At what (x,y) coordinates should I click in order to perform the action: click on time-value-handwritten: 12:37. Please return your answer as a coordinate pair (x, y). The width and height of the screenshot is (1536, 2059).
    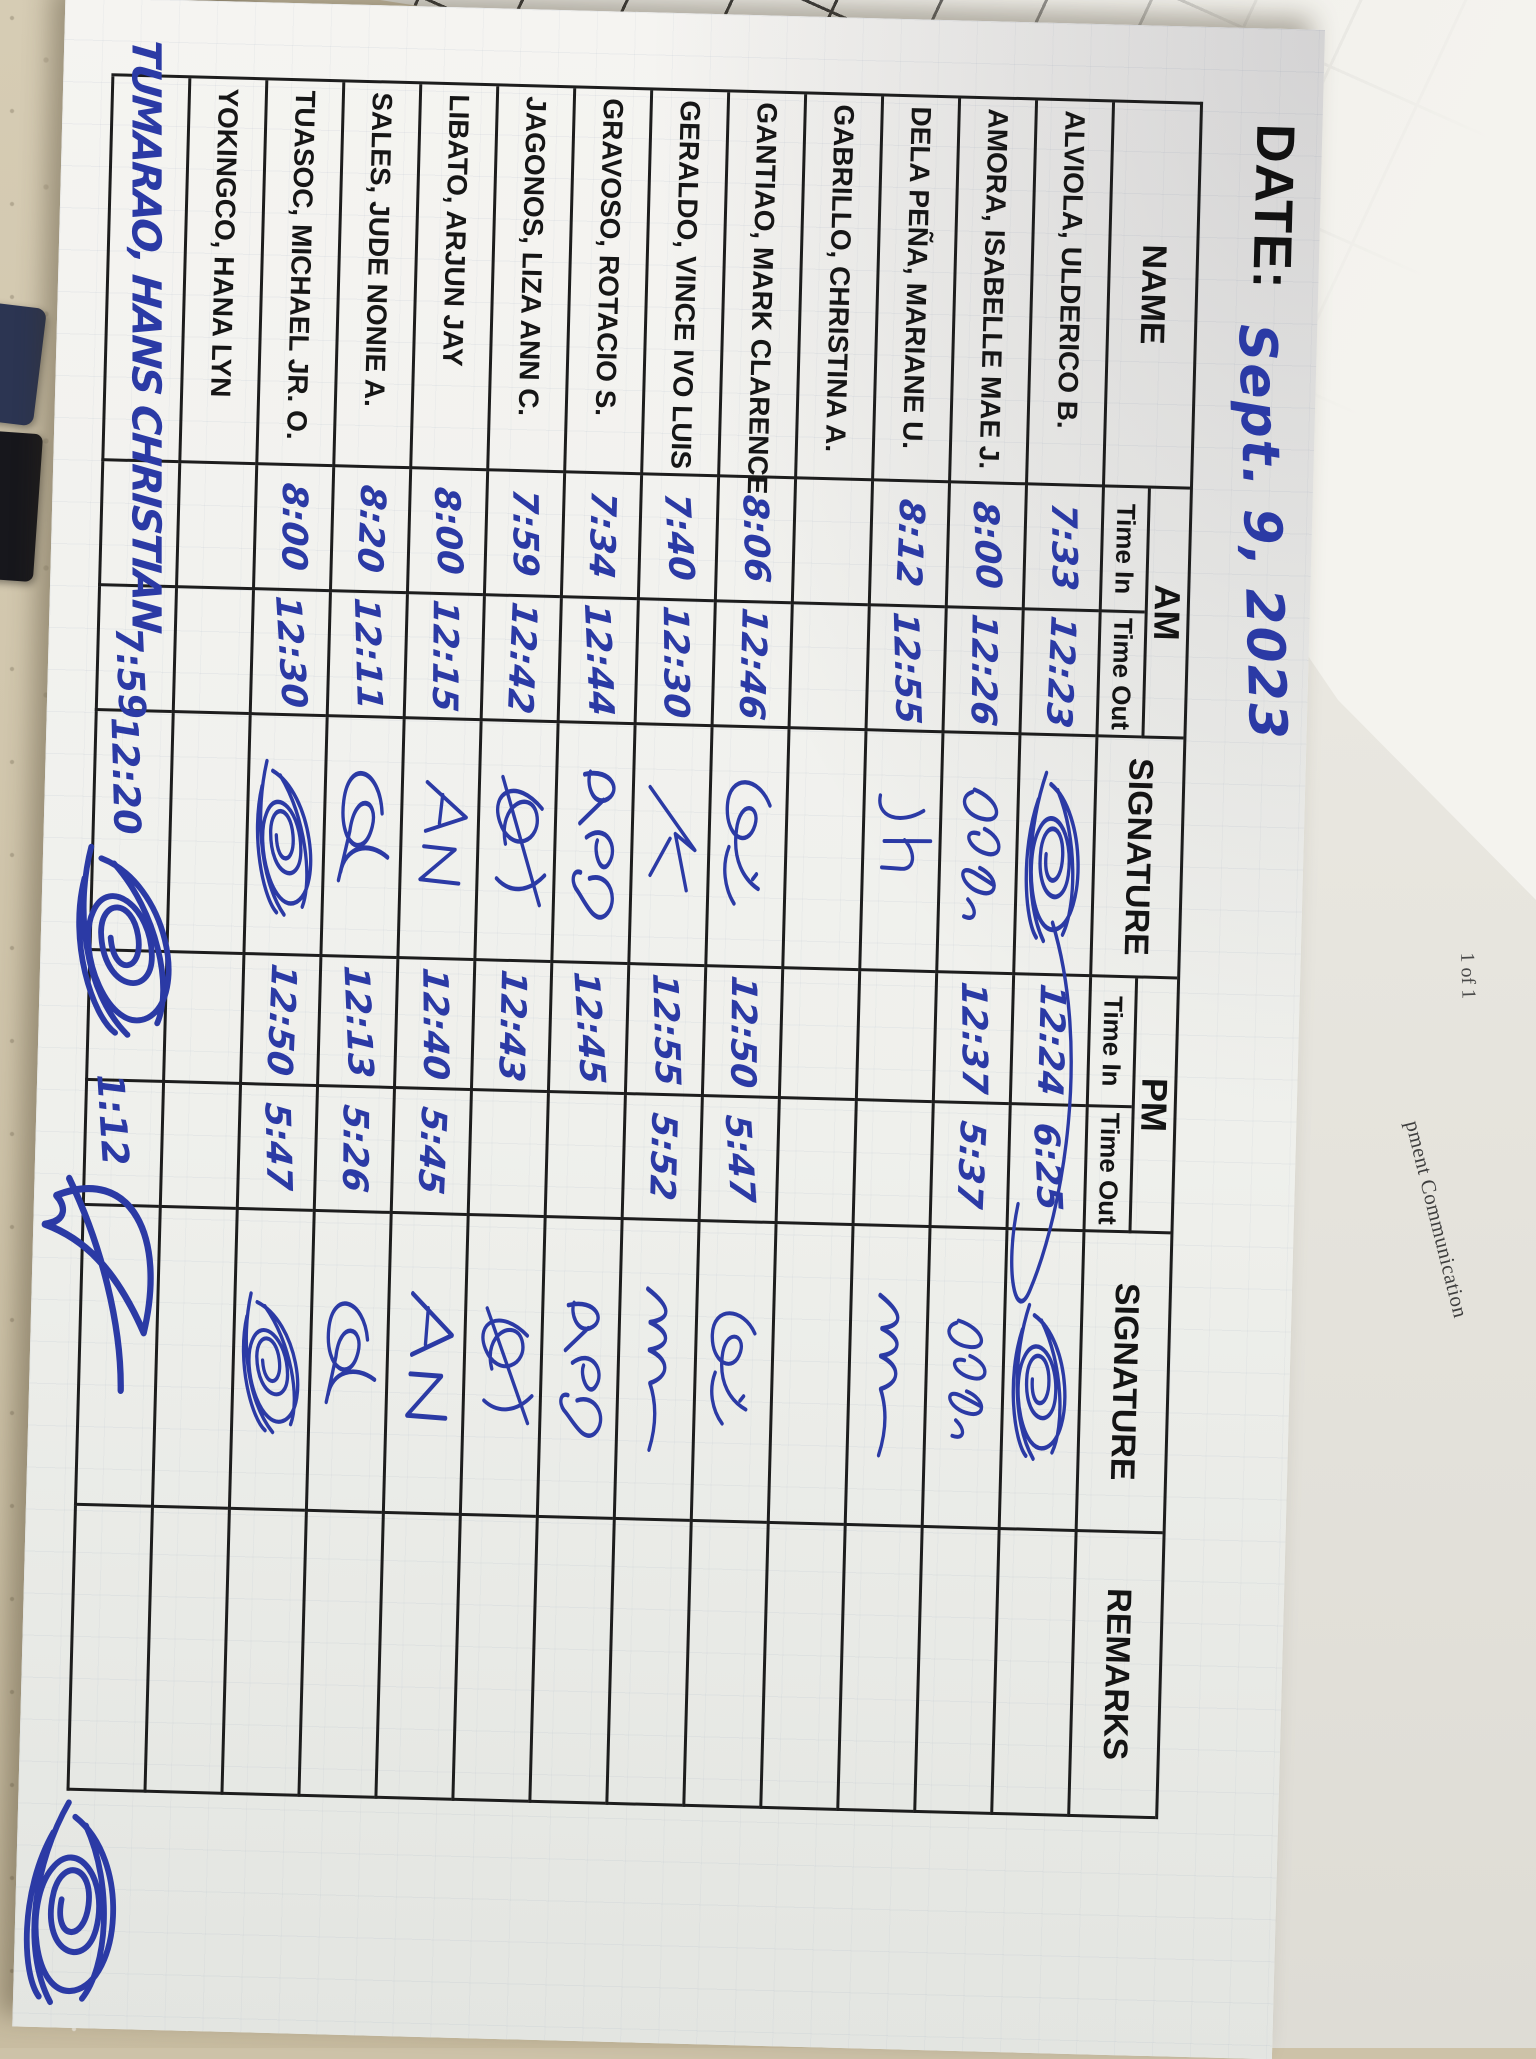
    Looking at the image, I should click on (973, 1037).